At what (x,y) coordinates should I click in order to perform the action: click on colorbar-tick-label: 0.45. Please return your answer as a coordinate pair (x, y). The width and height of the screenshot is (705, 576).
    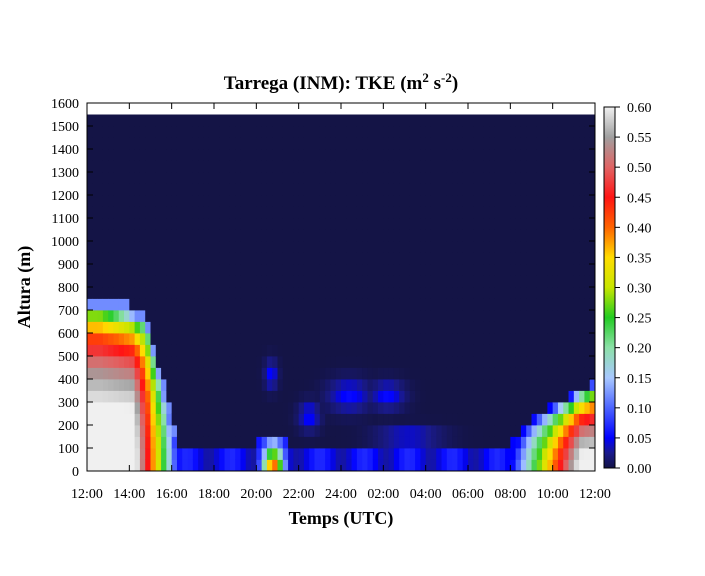
    Looking at the image, I should click on (639, 198).